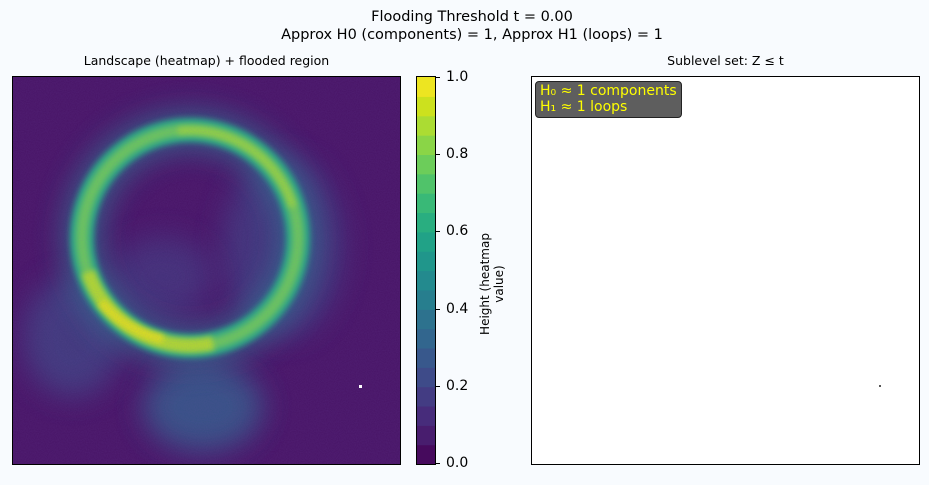  What do you see at coordinates (360, 386) in the screenshot?
I see `flooded-point` at bounding box center [360, 386].